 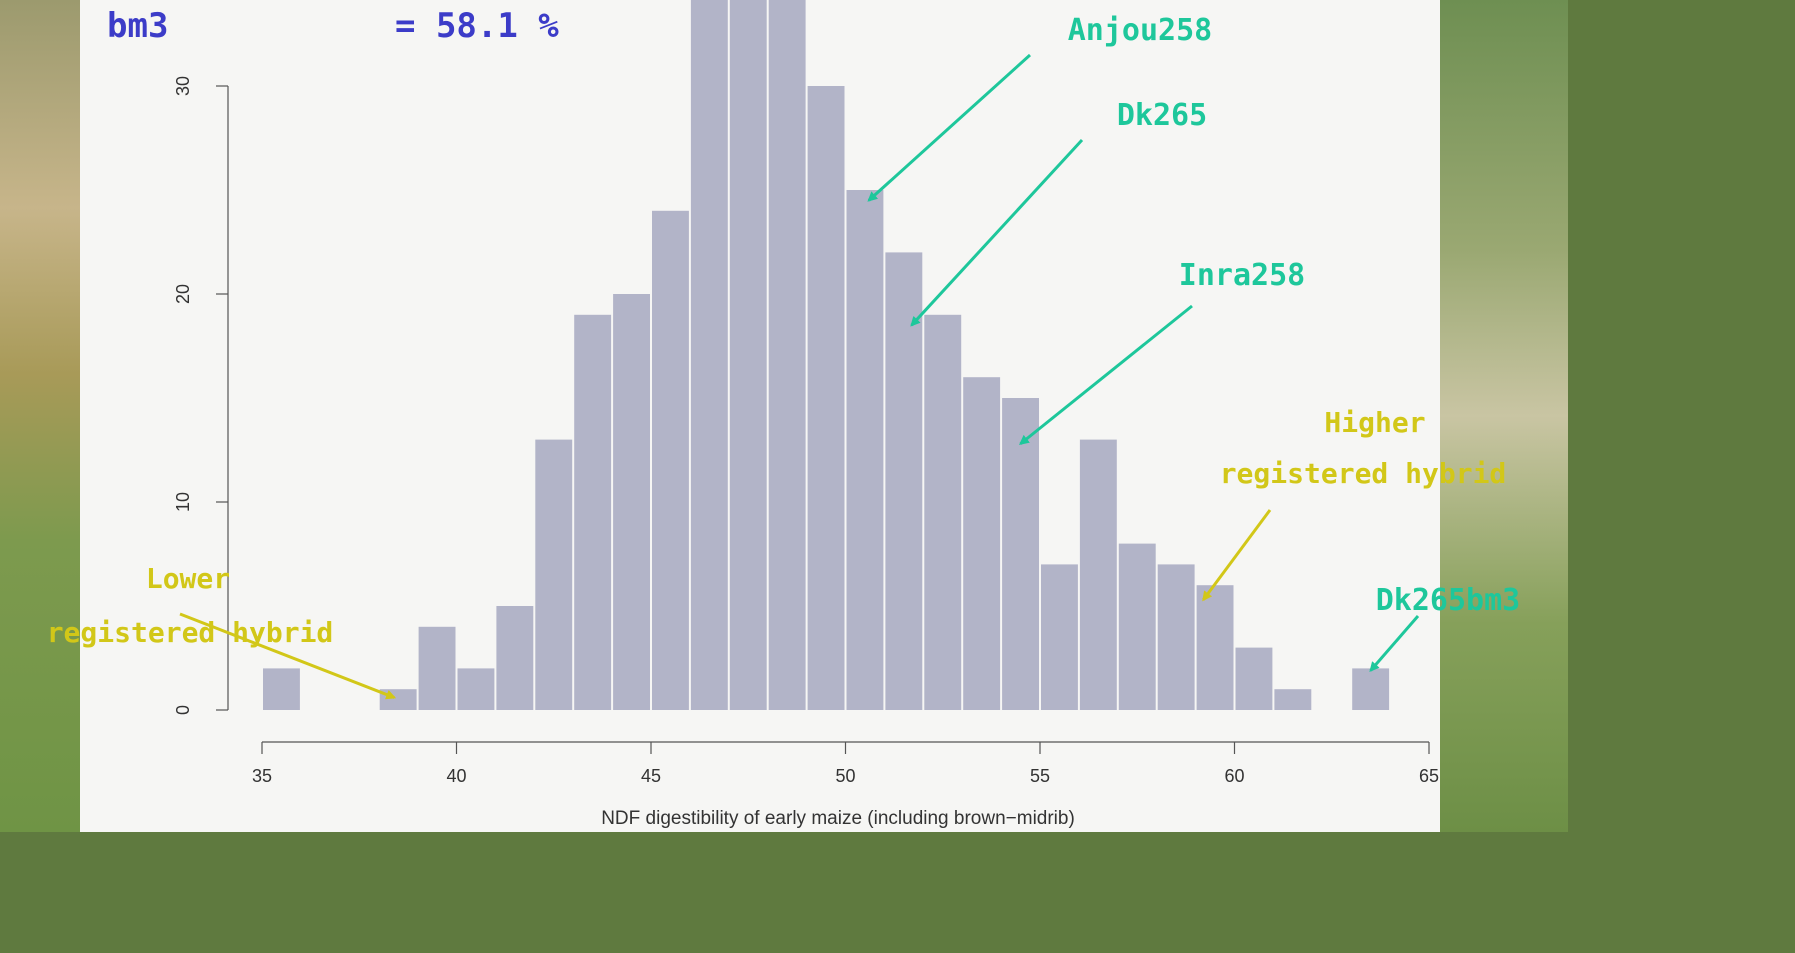 I want to click on y-tick-label: 30, so click(x=183, y=86).